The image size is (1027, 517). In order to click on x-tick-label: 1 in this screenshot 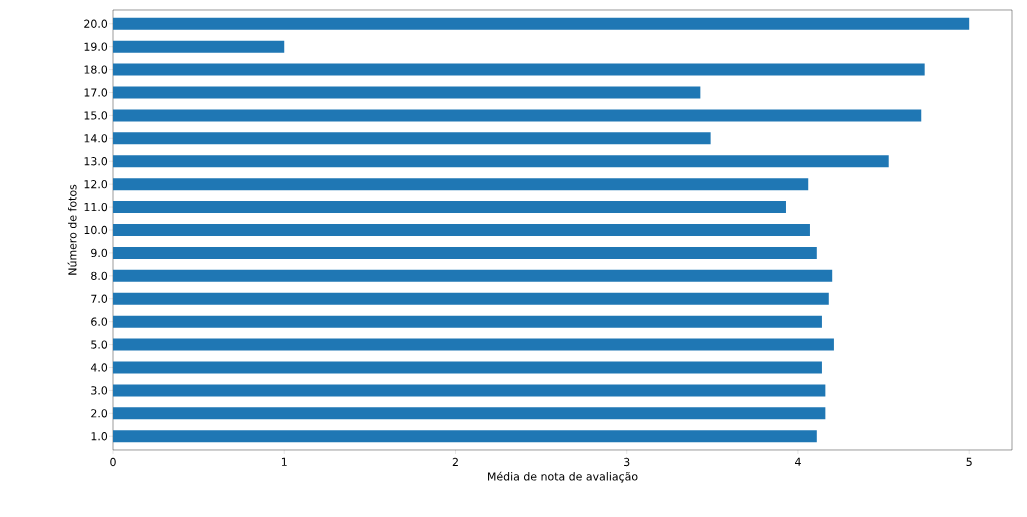, I will do `click(284, 461)`.